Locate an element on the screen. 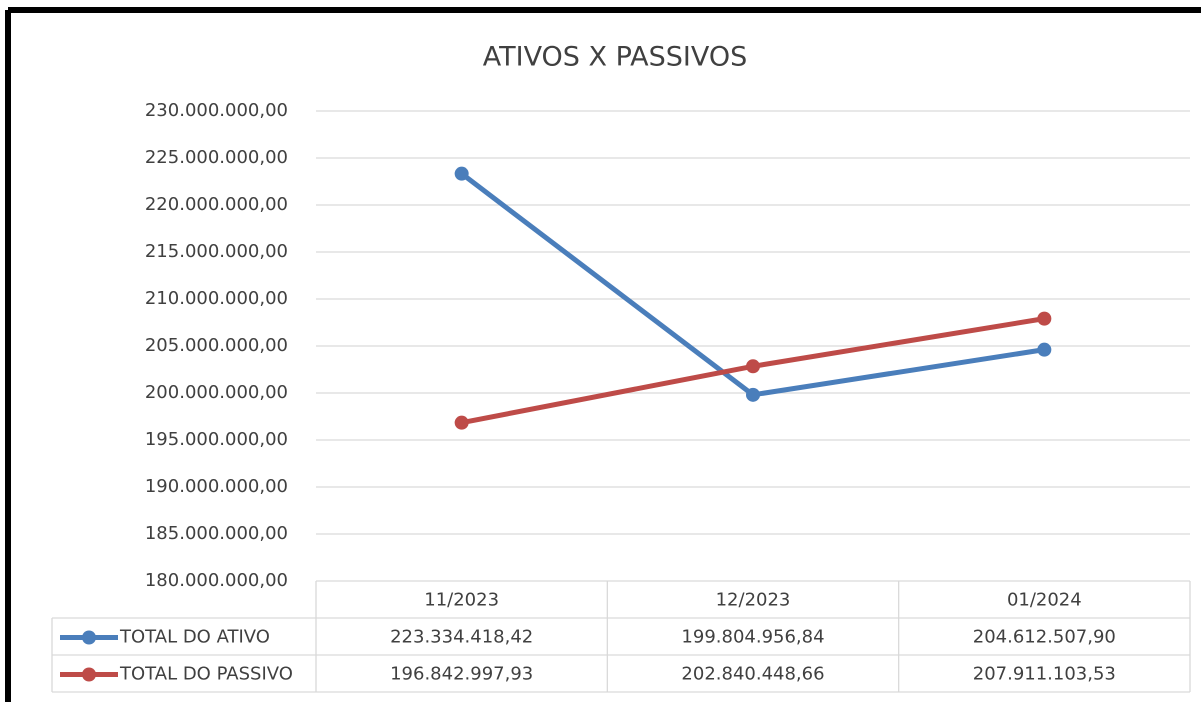  table-value: 199.804.956,84 is located at coordinates (752, 637).